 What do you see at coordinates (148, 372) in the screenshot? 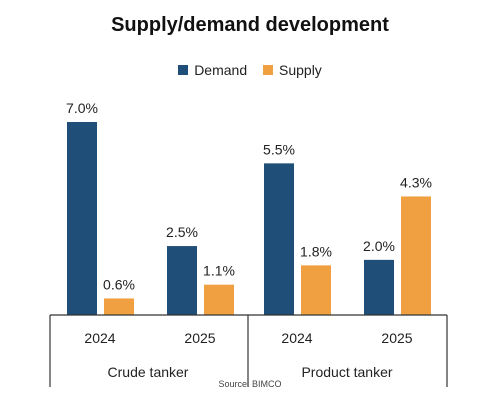
I see `group-label-0: Crude tanker` at bounding box center [148, 372].